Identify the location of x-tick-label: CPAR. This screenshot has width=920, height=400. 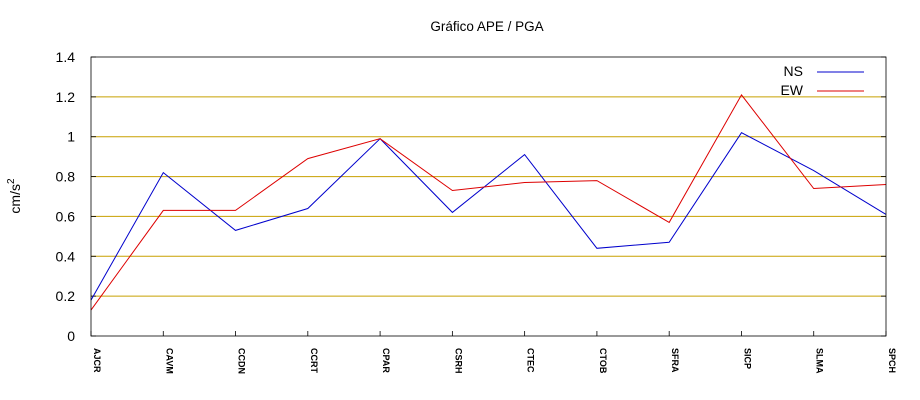
(386, 360).